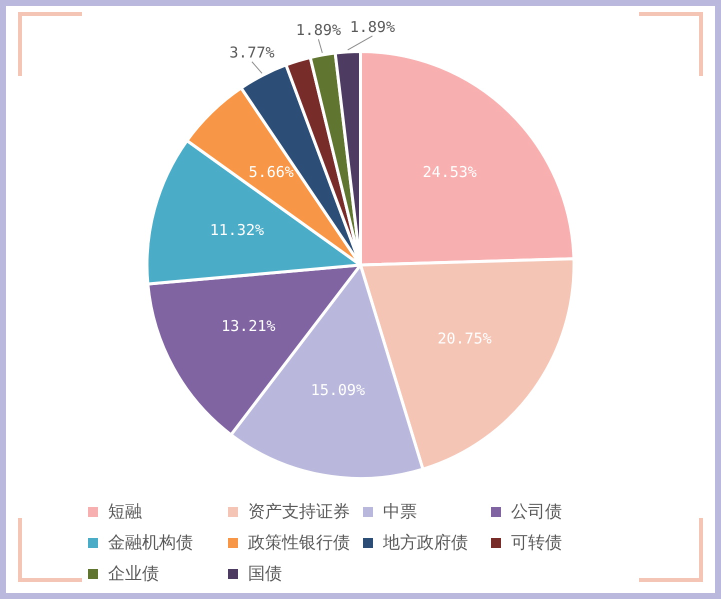 This screenshot has width=721, height=599. I want to click on legend-label: 中票, so click(400, 512).